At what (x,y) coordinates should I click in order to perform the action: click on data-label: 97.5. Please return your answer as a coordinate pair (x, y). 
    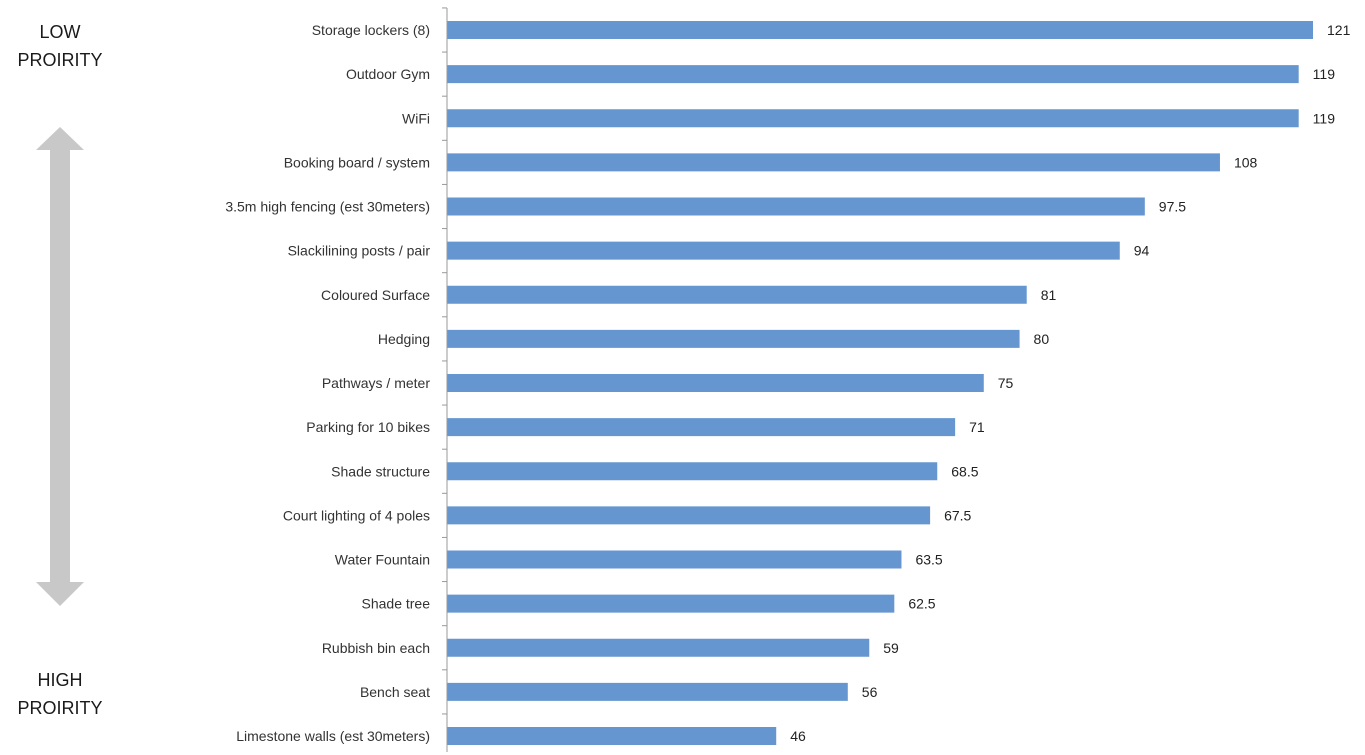
    Looking at the image, I should click on (1172, 207).